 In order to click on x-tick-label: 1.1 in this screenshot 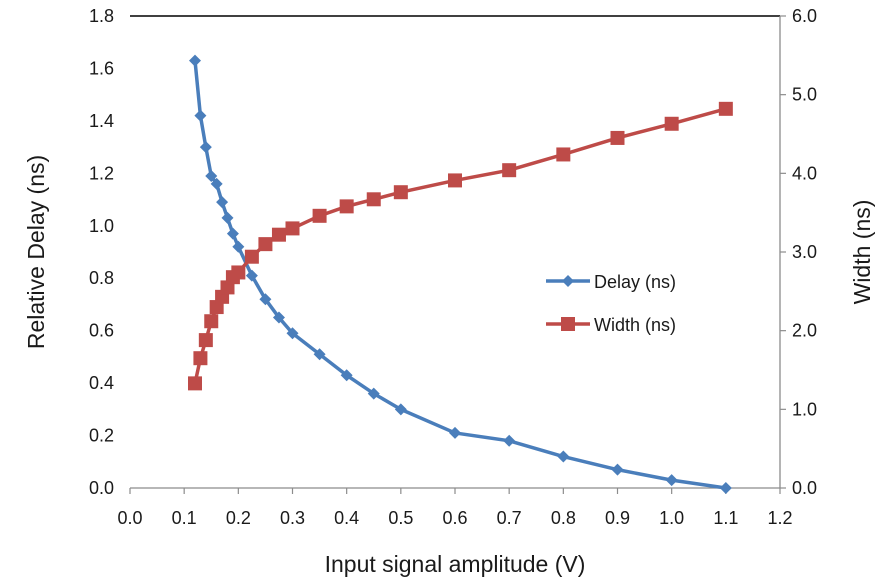, I will do `click(725, 518)`.